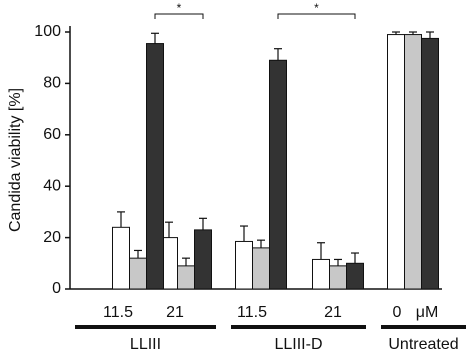 The height and width of the screenshot is (355, 474). Describe the element at coordinates (52, 83) in the screenshot. I see `y-tick-label: 80` at that location.